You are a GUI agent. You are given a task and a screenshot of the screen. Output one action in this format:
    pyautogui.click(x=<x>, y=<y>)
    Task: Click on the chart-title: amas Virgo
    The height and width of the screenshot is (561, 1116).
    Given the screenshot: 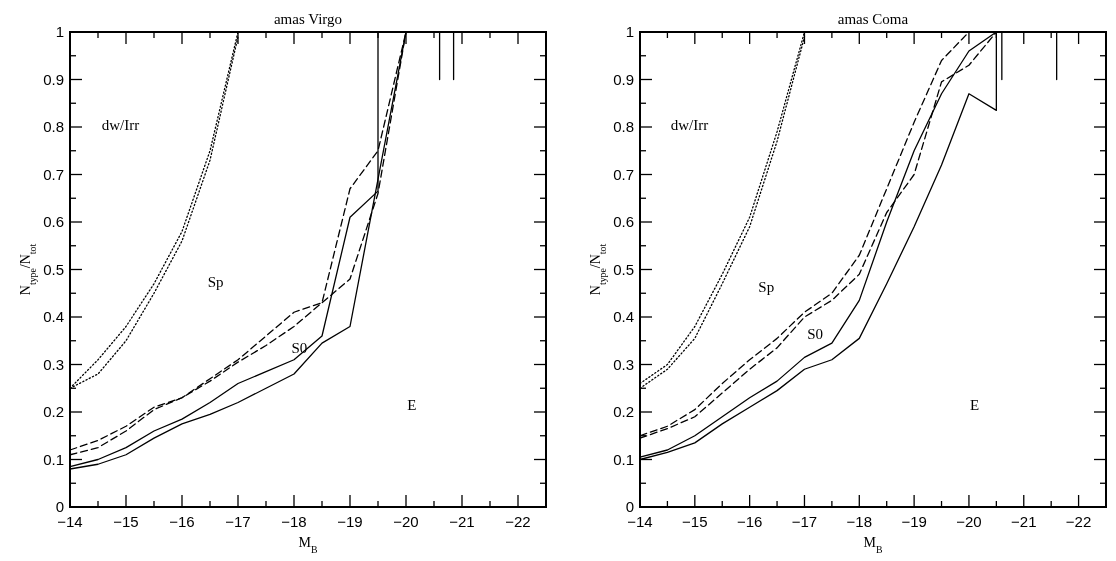 What is the action you would take?
    pyautogui.click(x=308, y=19)
    